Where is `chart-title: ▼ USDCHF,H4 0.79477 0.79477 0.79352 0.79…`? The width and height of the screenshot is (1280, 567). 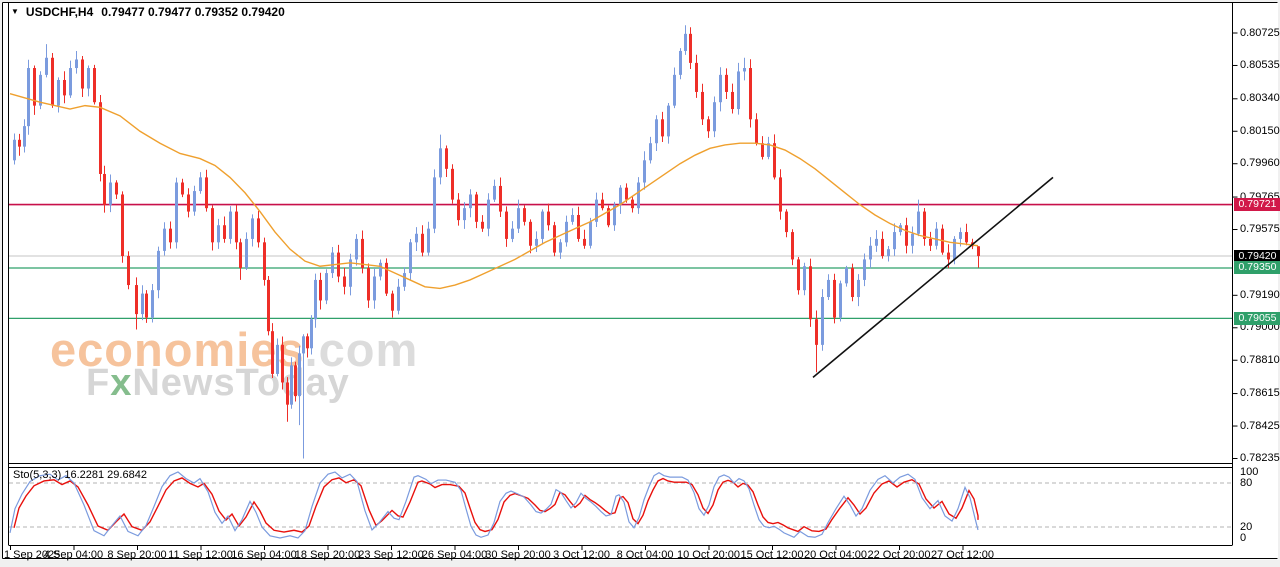
chart-title: ▼ USDCHF,H4 0.79477 0.79477 0.79352 0.79… is located at coordinates (148, 12).